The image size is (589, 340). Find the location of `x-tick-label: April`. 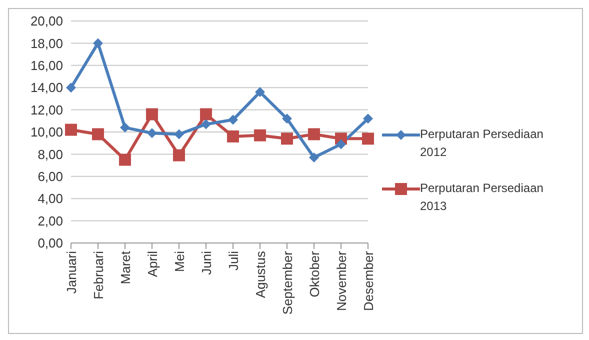

x-tick-label: April is located at coordinates (152, 264).